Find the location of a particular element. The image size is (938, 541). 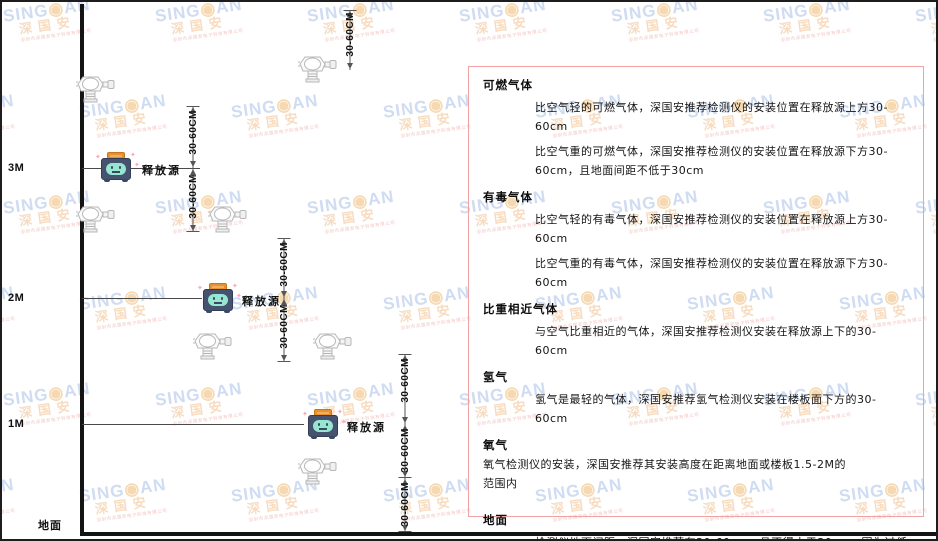

section-paragraph: 比空气重的有毒气体，深国安推荐检测仪的安装位置在释放源下方30-60cm is located at coordinates (711, 273).